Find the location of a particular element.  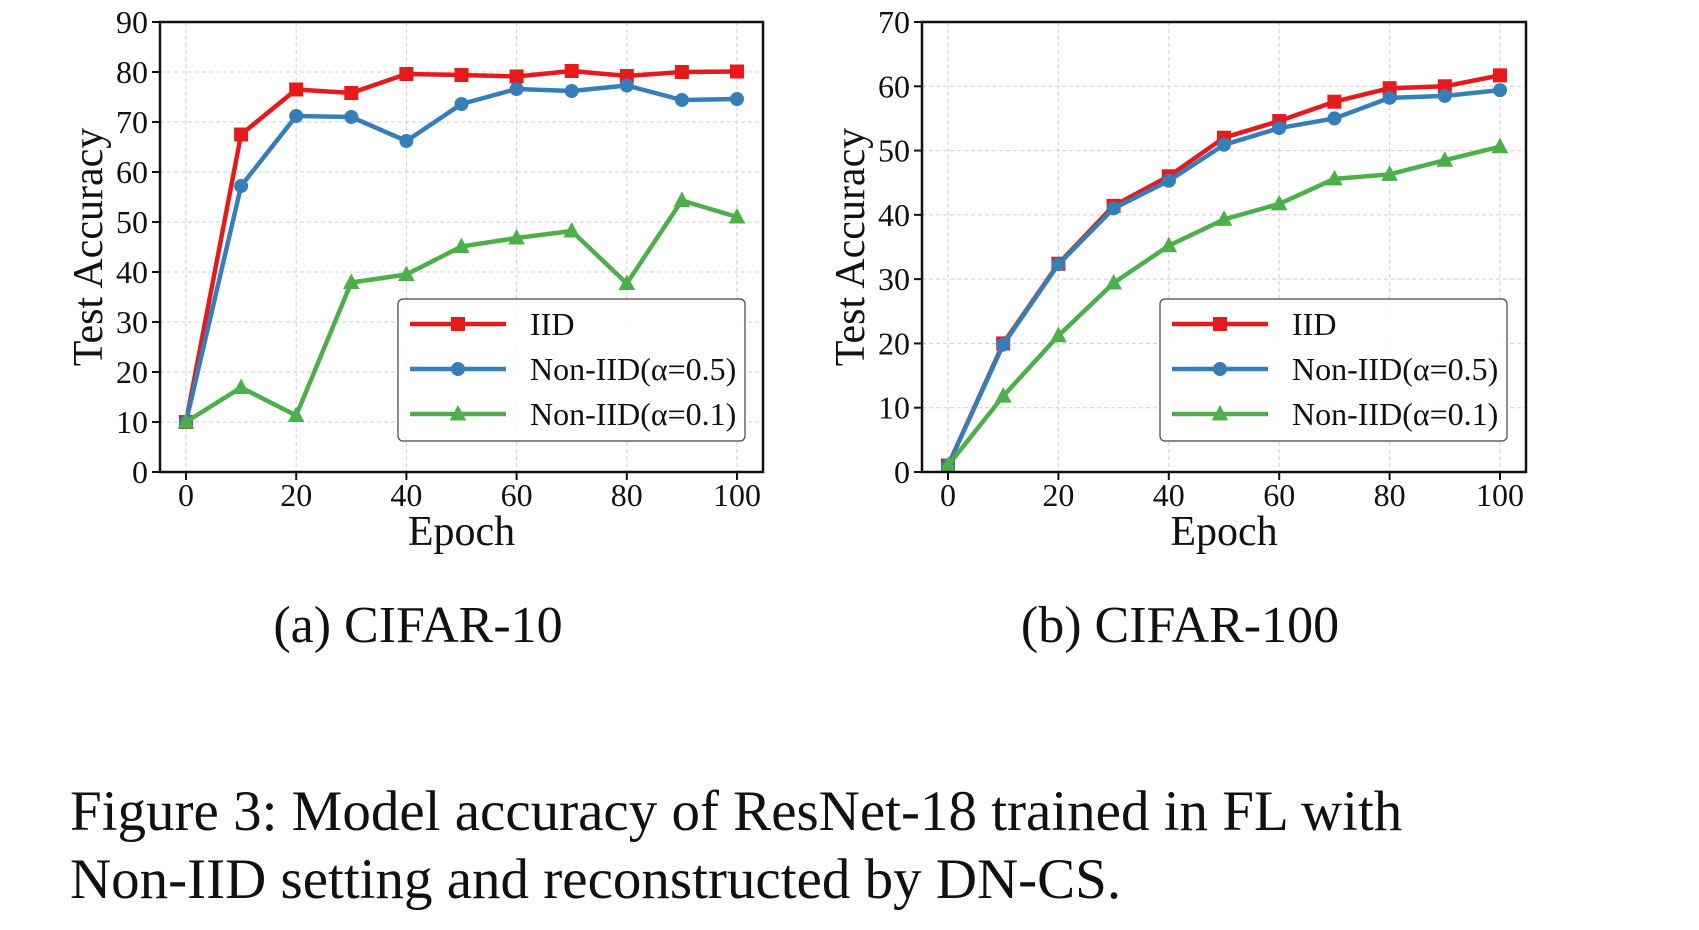

x-tick-label: 80 is located at coordinates (627, 495).